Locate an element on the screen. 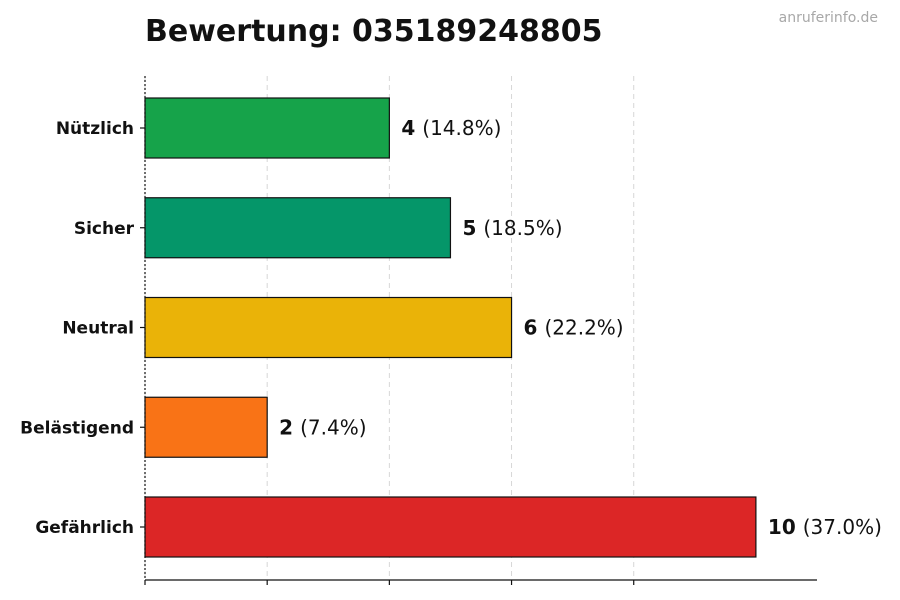 The image size is (900, 600). value-percent: (14.8%) is located at coordinates (461, 128).